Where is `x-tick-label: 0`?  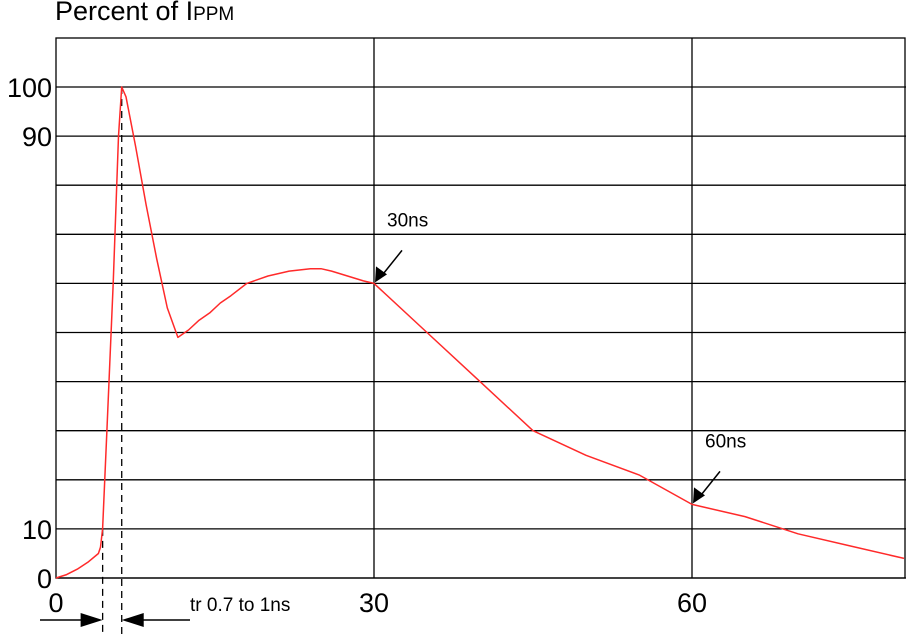
x-tick-label: 0 is located at coordinates (55, 603).